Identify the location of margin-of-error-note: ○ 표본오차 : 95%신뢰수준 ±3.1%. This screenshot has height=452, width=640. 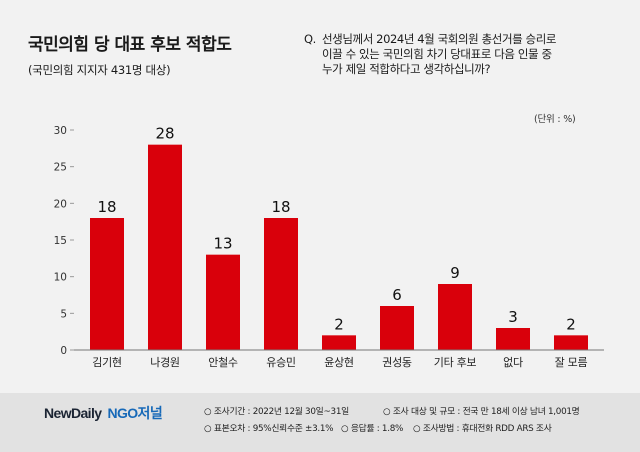
(269, 429).